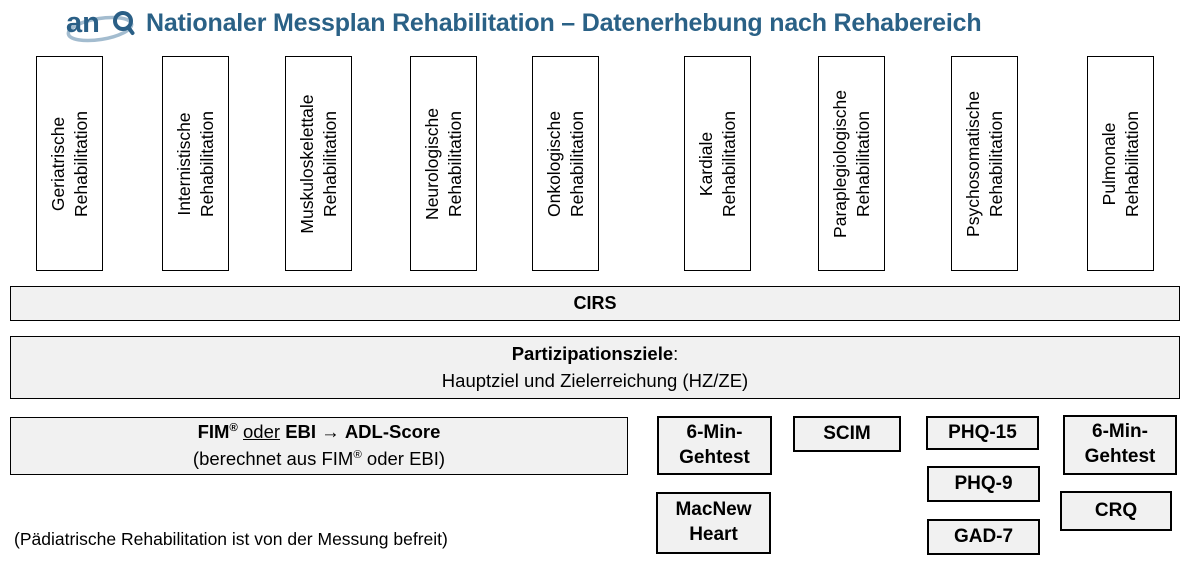 Image resolution: width=1191 pixels, height=568 pixels. I want to click on box-phq-15: PHQ-15, so click(982, 433).